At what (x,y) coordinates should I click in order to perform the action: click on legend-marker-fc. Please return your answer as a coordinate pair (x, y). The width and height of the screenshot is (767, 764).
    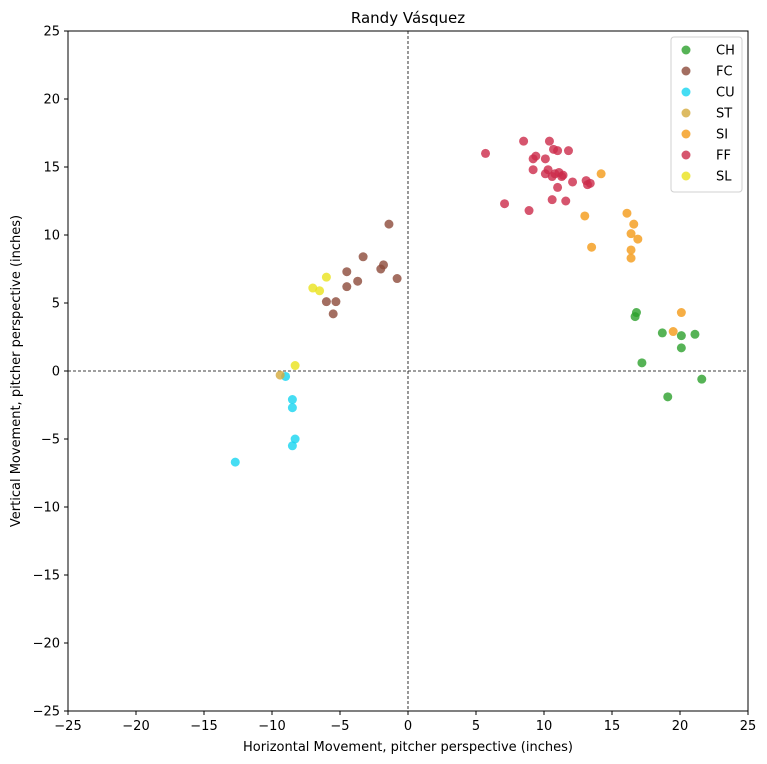
    Looking at the image, I should click on (686, 71).